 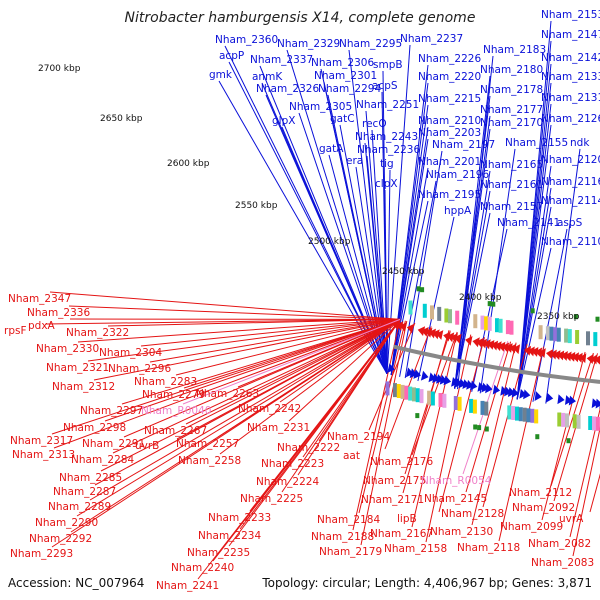 I want to click on gene-label: Nham_2284, so click(x=102, y=460).